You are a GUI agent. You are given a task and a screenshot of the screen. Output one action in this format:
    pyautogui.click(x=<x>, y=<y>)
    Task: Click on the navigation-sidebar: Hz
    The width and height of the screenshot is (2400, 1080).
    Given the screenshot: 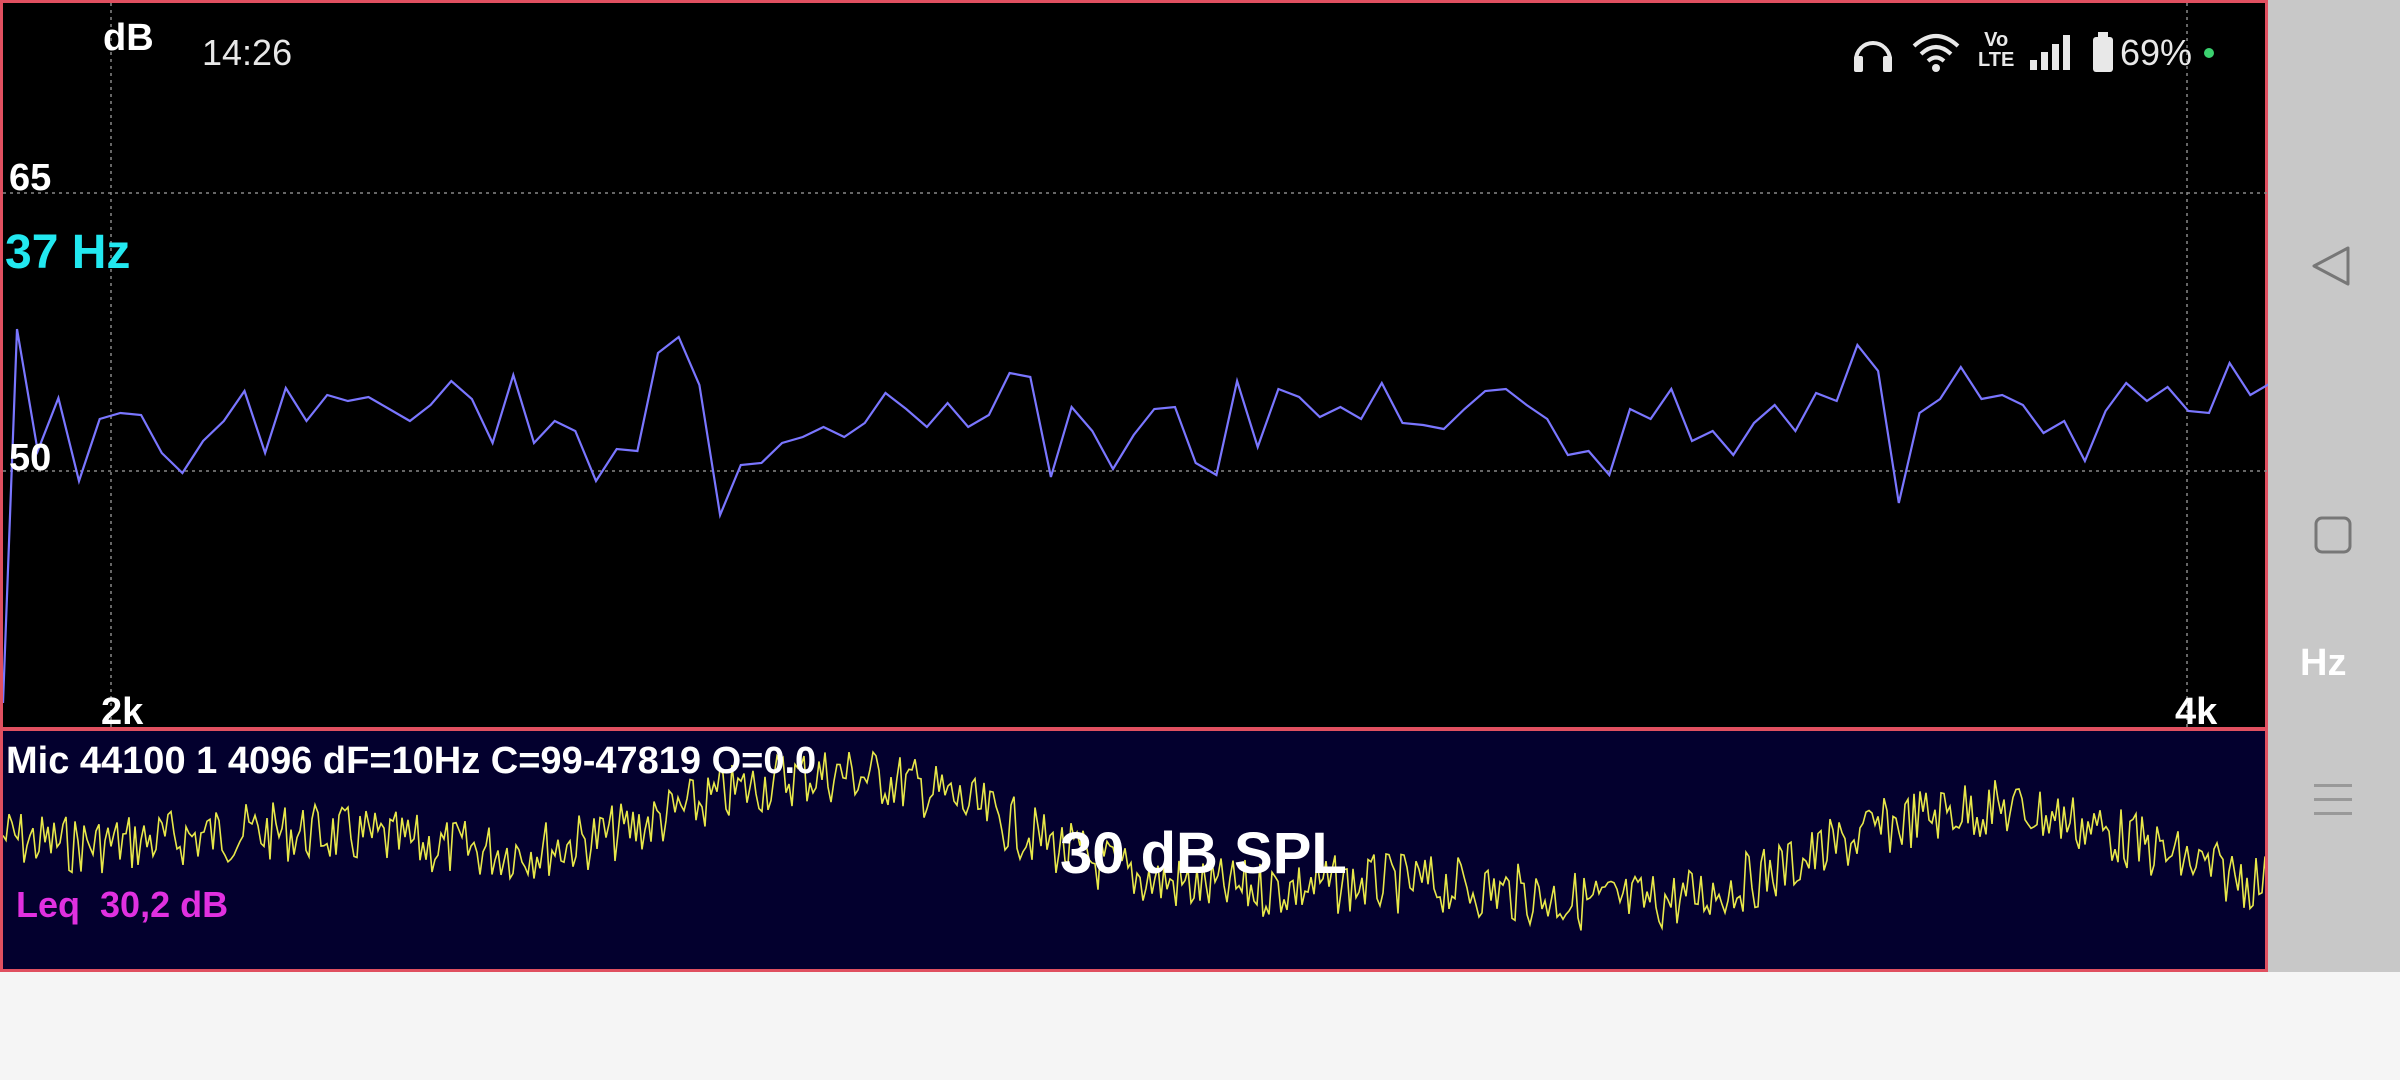 What is the action you would take?
    pyautogui.click(x=2334, y=486)
    